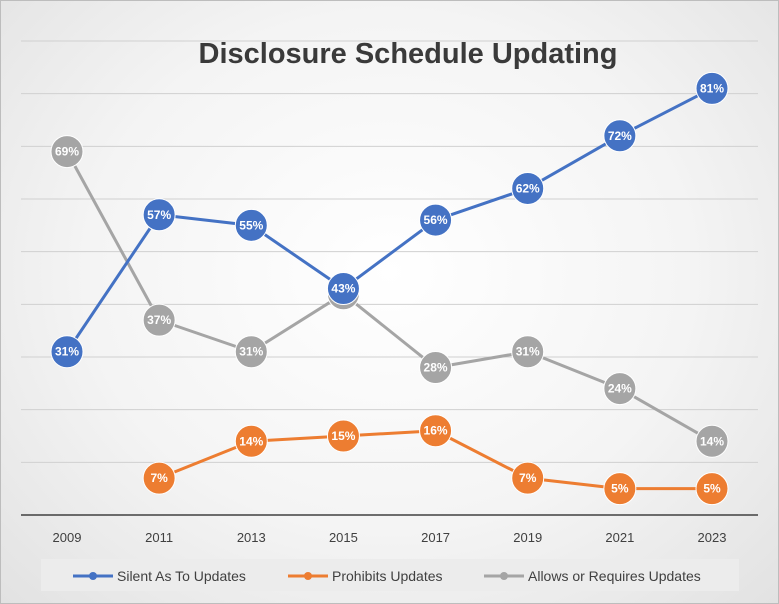 The image size is (779, 604). I want to click on data-label: 62%, so click(528, 188).